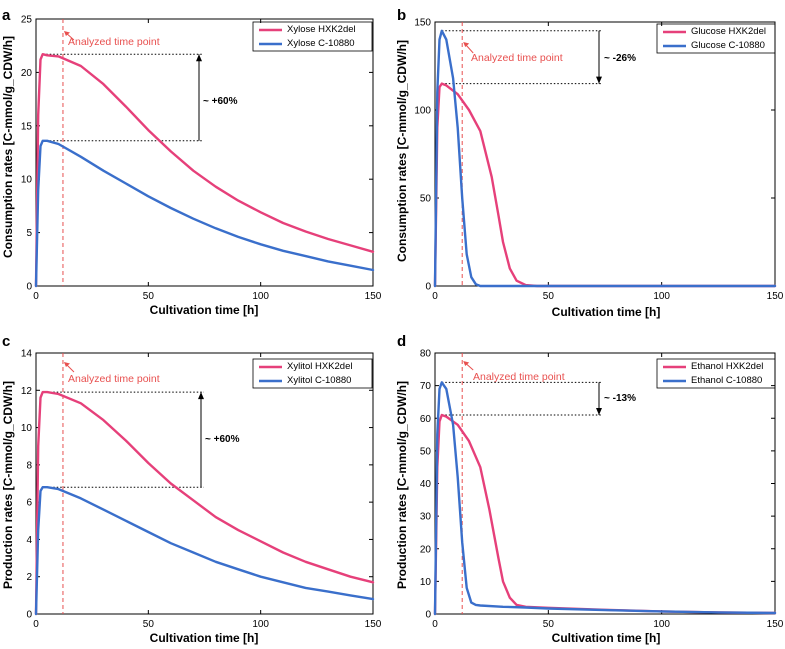 This screenshot has height=649, width=785. Describe the element at coordinates (27, 354) in the screenshot. I see `y-tick-label: 14` at that location.